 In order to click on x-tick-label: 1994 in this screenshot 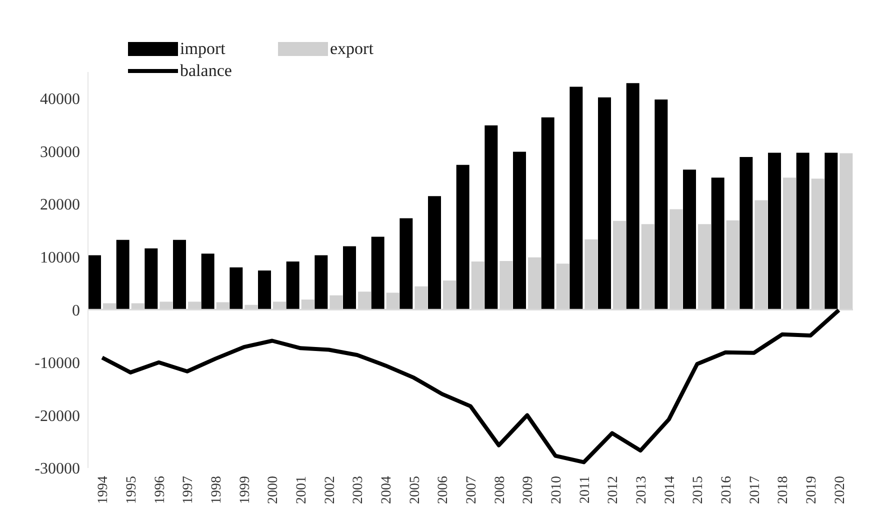, I will do `click(104, 490)`.